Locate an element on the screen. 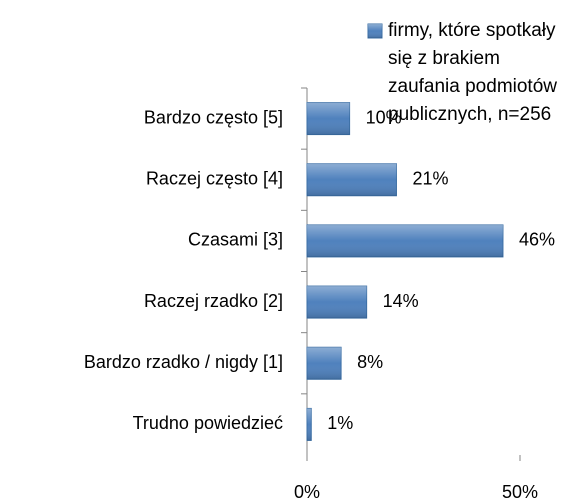 The height and width of the screenshot is (502, 568). data-label: 8% is located at coordinates (370, 362).